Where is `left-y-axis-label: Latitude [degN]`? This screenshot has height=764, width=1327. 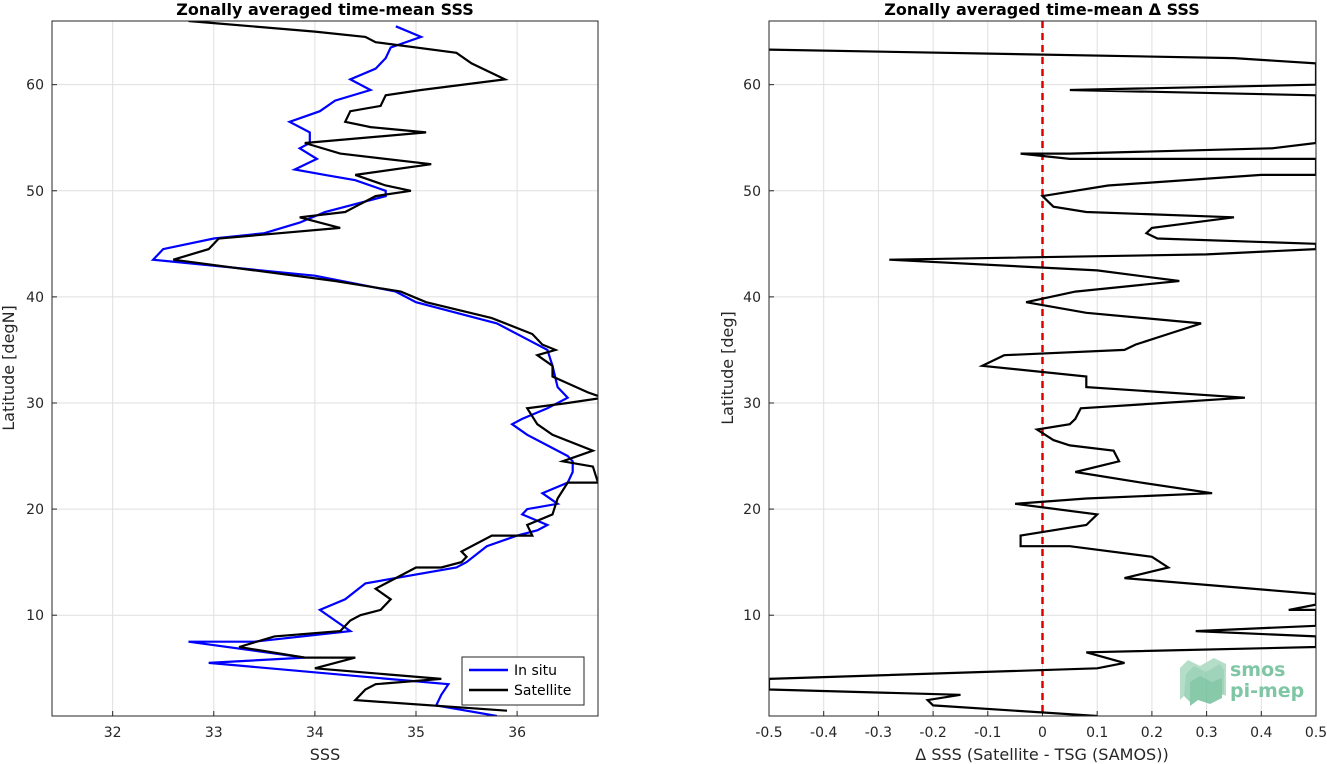 left-y-axis-label: Latitude [degN] is located at coordinates (9, 368).